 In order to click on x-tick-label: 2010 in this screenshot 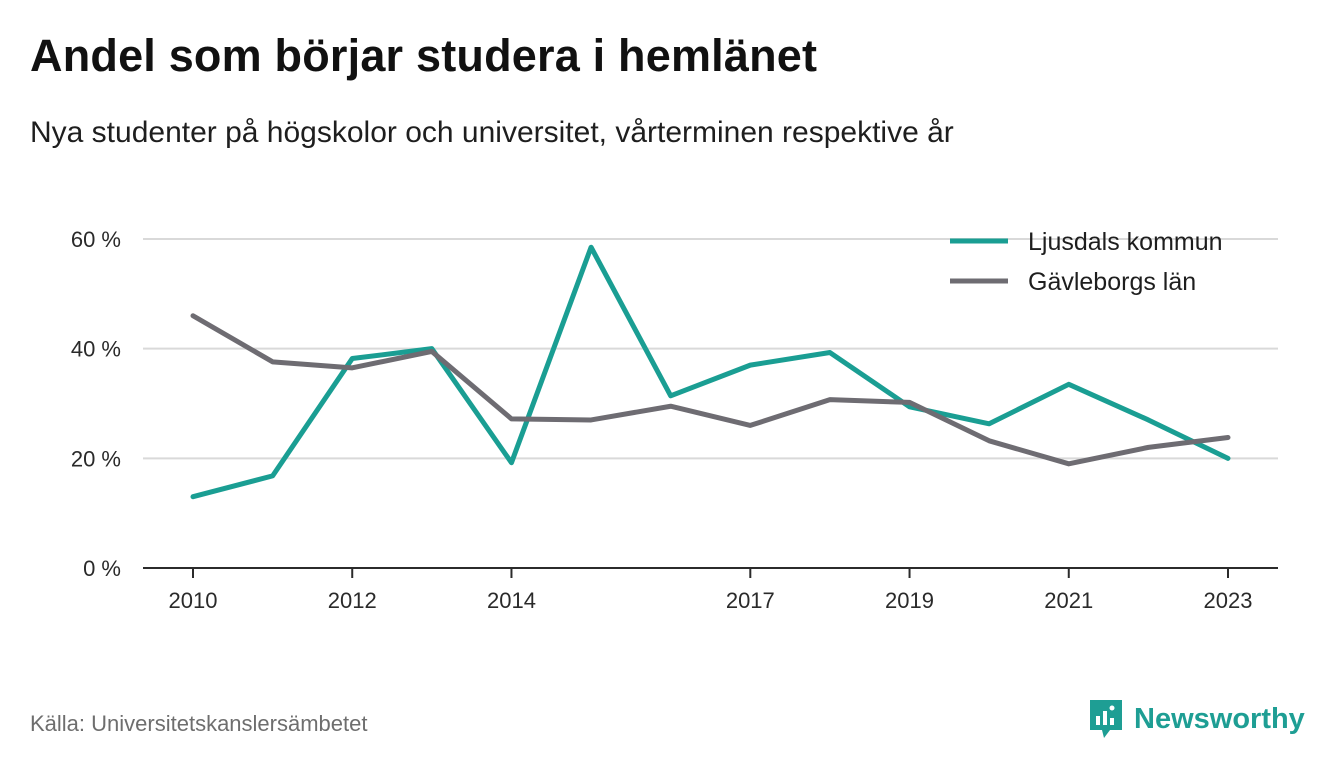, I will do `click(193, 600)`.